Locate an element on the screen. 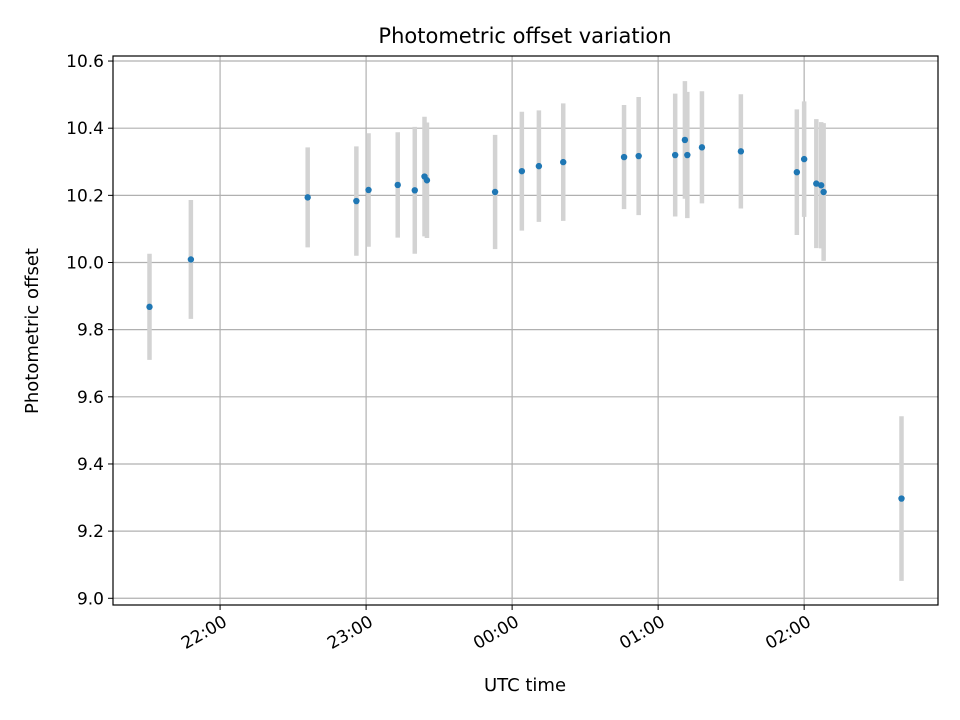 The height and width of the screenshot is (720, 960). y-tick-label: 10.4 is located at coordinates (85, 129).